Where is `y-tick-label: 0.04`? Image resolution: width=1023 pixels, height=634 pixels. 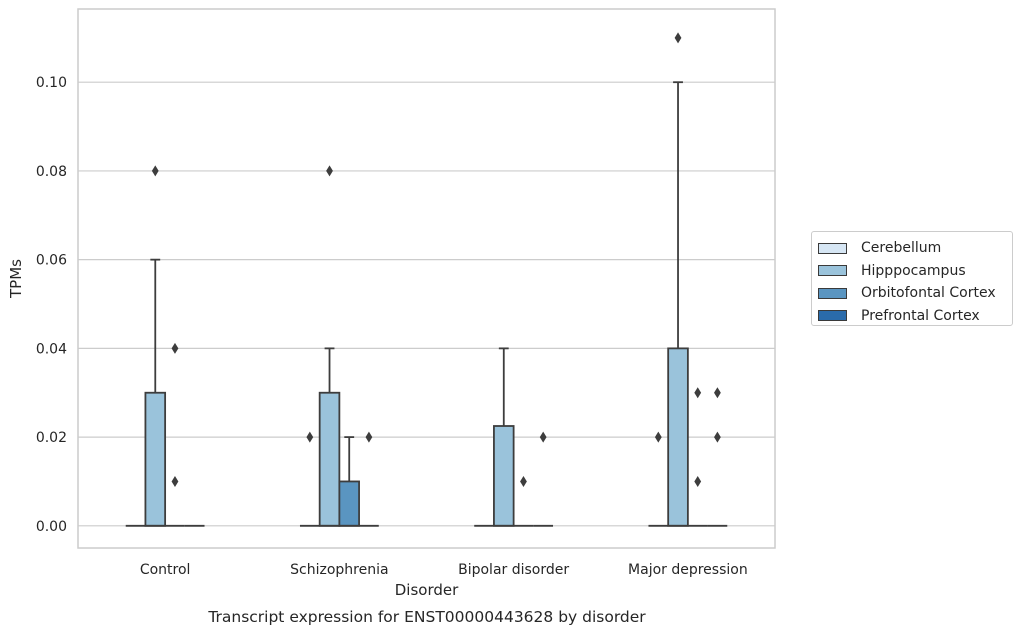
y-tick-label: 0.04 is located at coordinates (51, 349).